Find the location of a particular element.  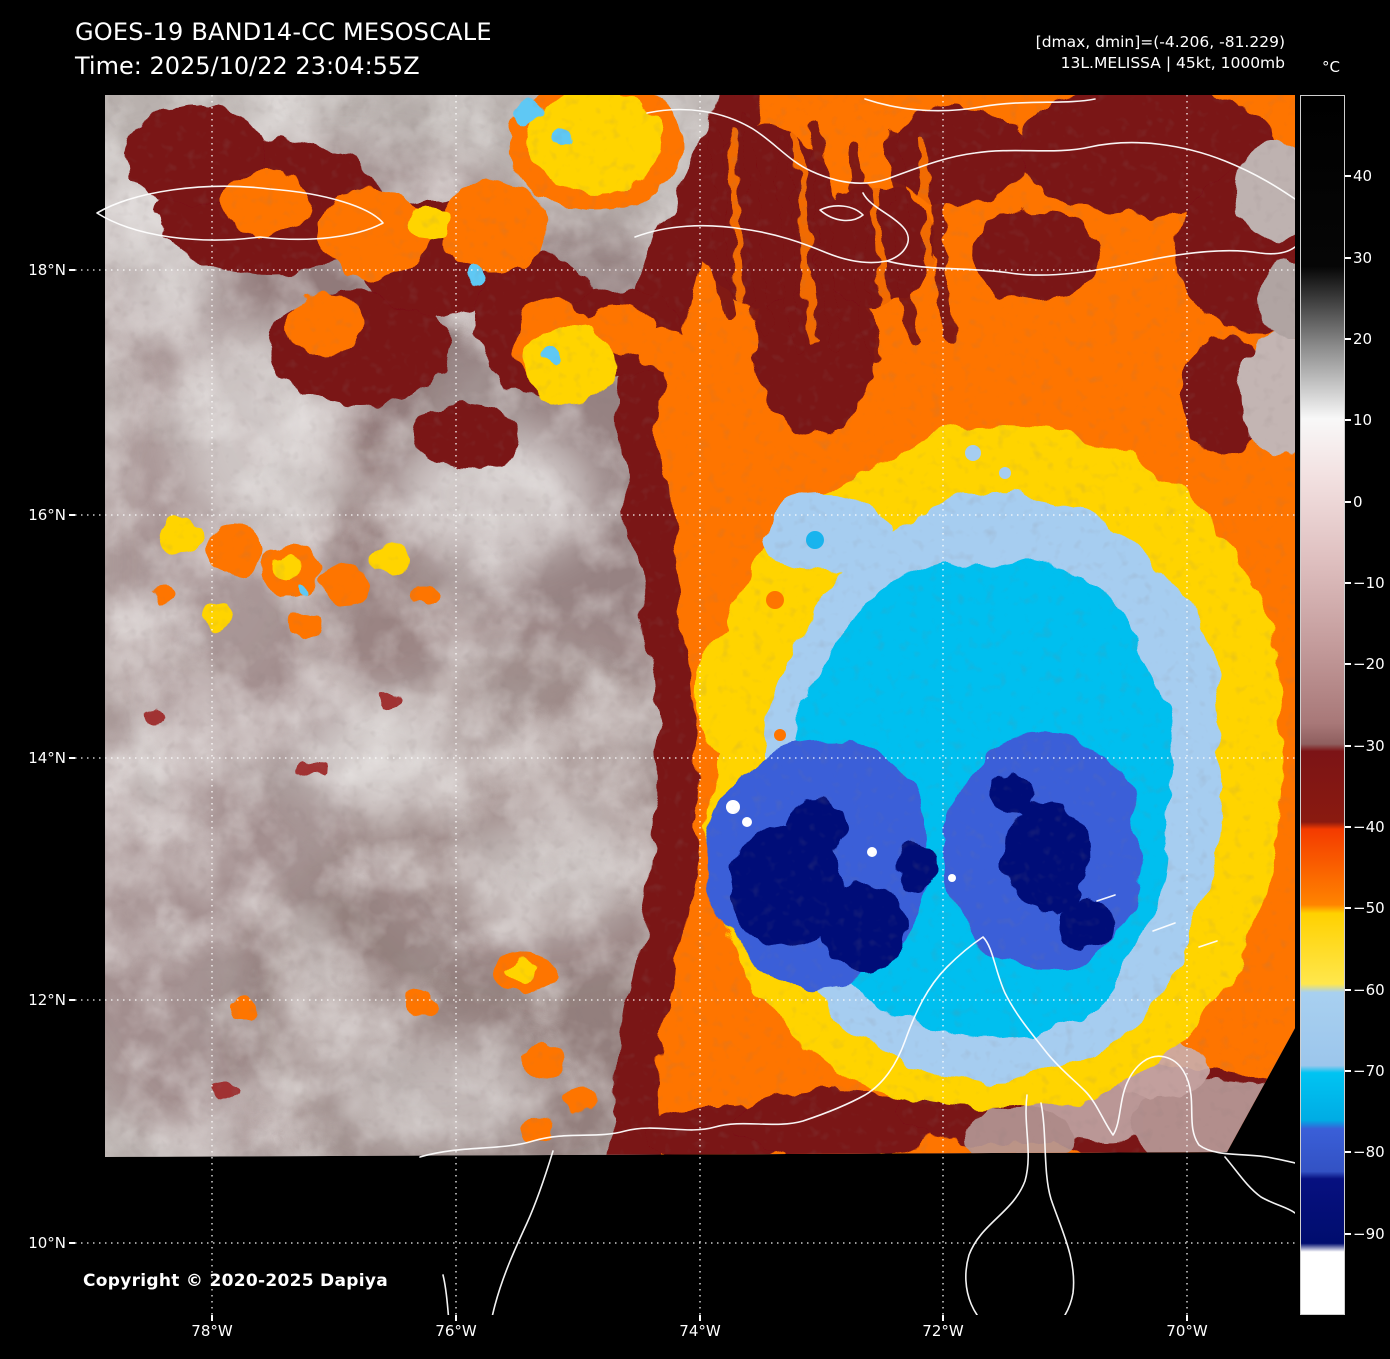

copyright-notice: Copyright © 2020-2025 Dapiya is located at coordinates (235, 1281).